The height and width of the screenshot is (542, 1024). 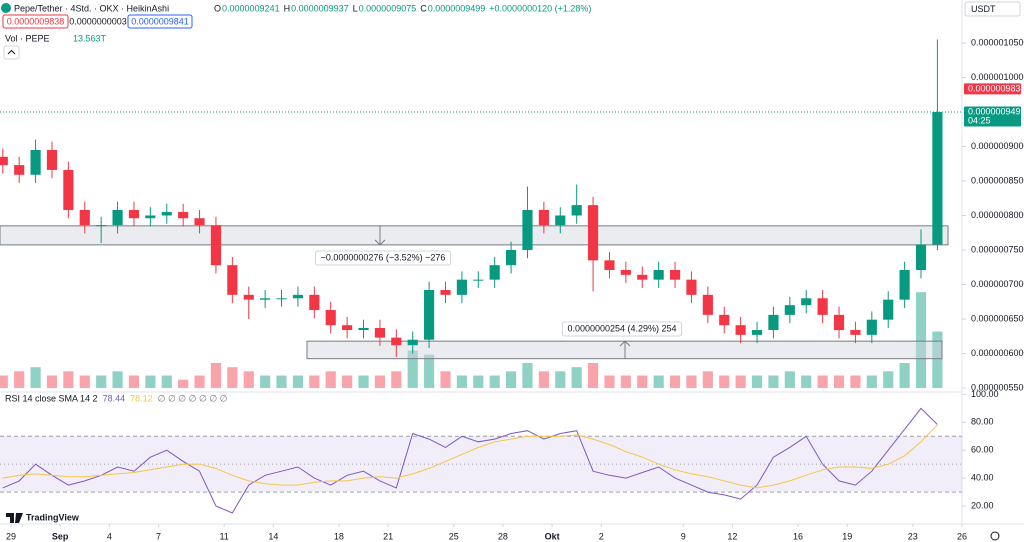 I want to click on sell-button, so click(x=35, y=21).